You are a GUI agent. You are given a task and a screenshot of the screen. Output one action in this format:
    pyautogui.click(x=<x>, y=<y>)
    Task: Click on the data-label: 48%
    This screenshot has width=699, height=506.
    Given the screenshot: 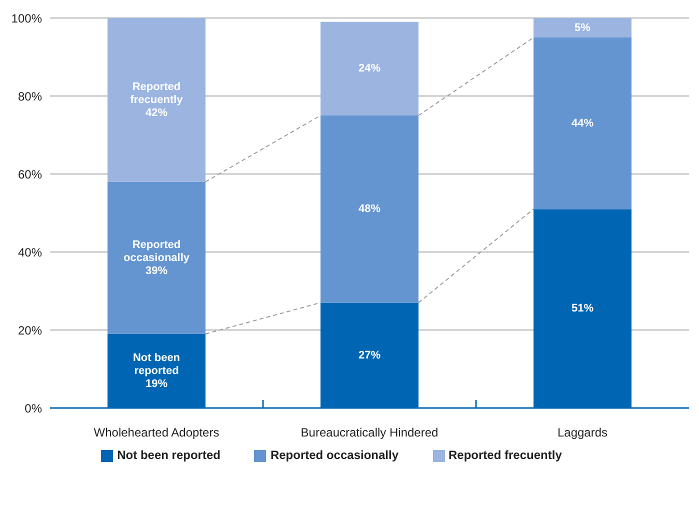 What is the action you would take?
    pyautogui.click(x=369, y=209)
    